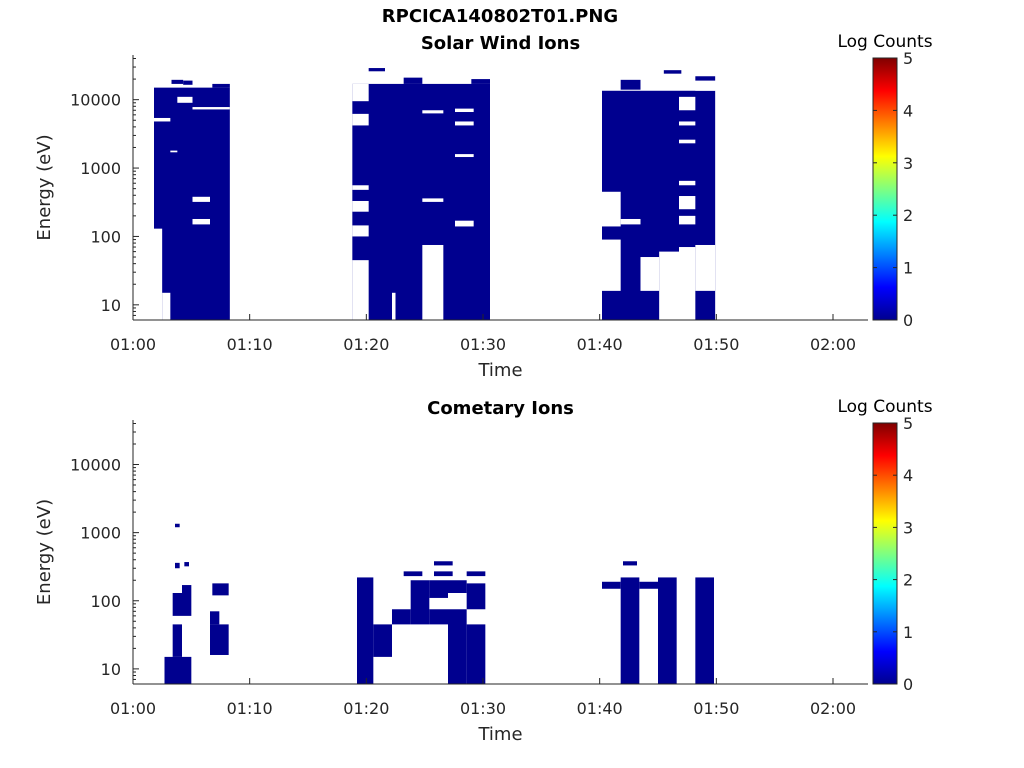 This screenshot has height=768, width=1024. Describe the element at coordinates (100, 168) in the screenshot. I see `y-tick-label: 1000` at that location.